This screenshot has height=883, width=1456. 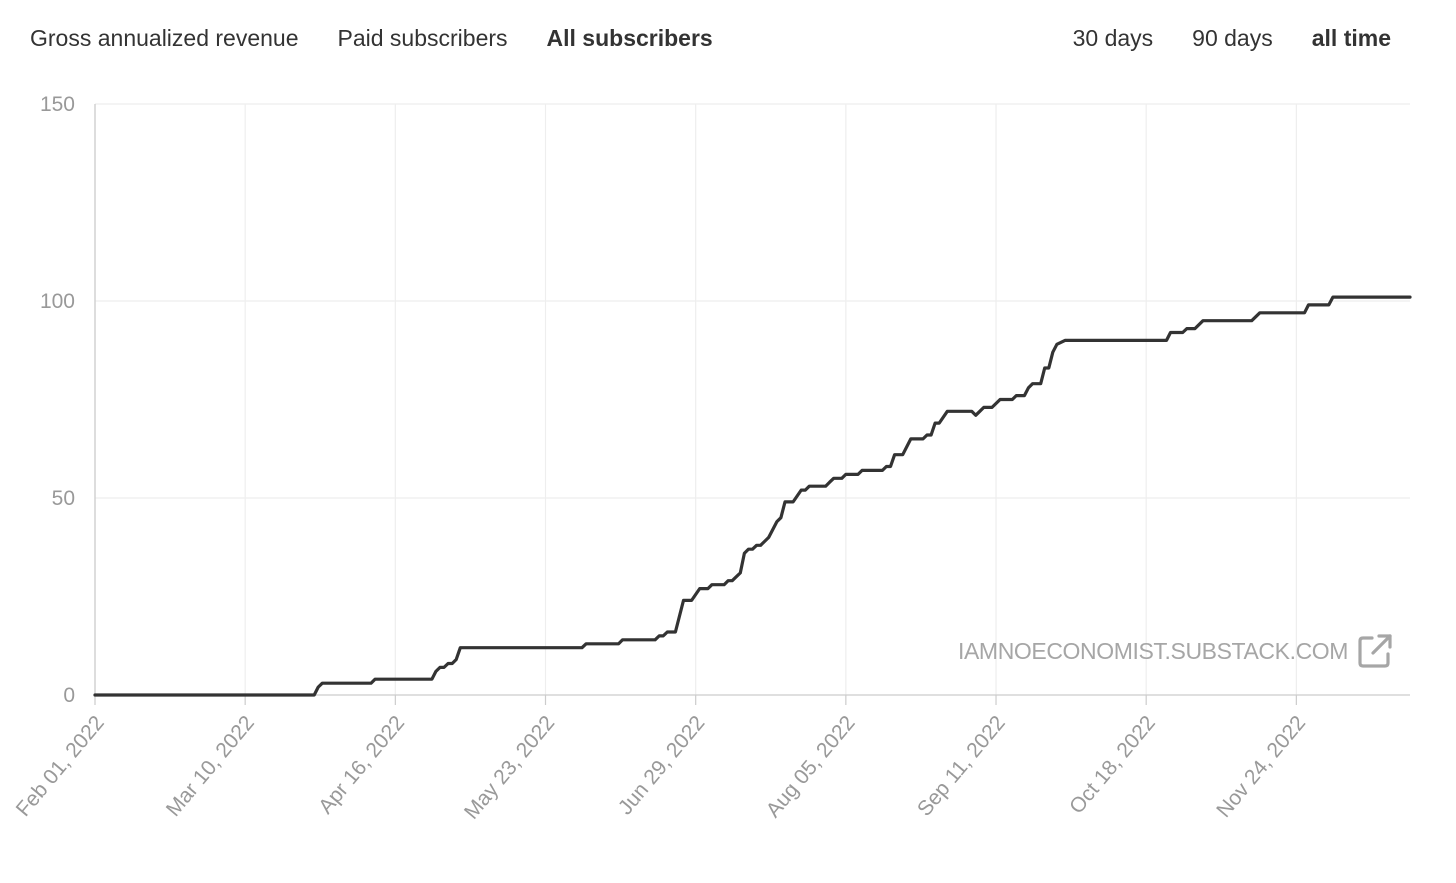 What do you see at coordinates (60, 766) in the screenshot?
I see `x-tick-label: Feb 01, 2022` at bounding box center [60, 766].